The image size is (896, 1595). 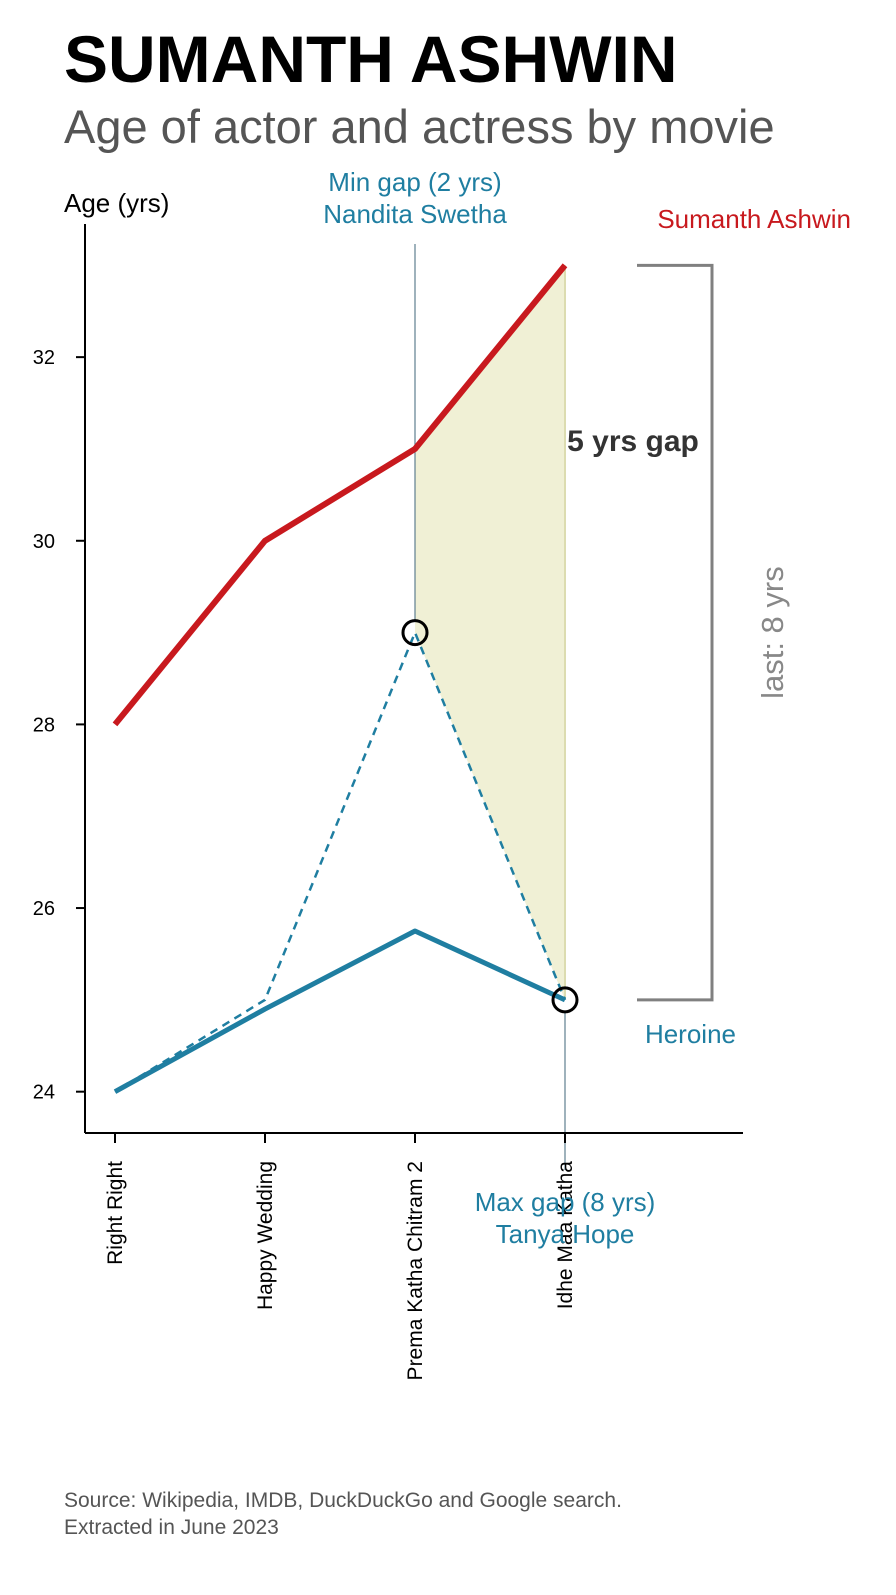 What do you see at coordinates (44, 909) in the screenshot?
I see `y-tick-label: 26` at bounding box center [44, 909].